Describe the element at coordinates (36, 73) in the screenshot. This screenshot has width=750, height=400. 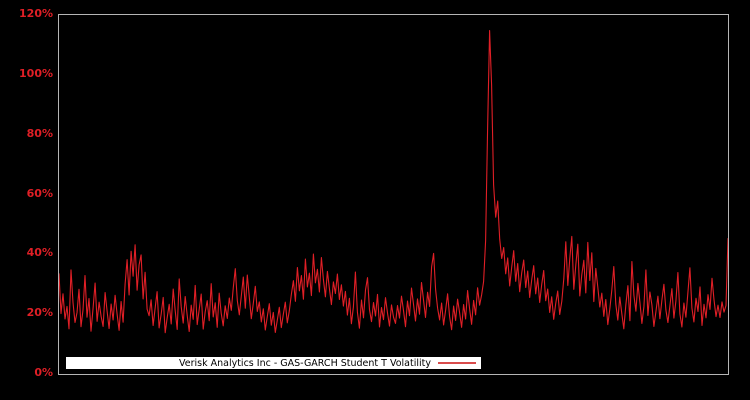
I see `y-tick-label-100: 100%` at that location.